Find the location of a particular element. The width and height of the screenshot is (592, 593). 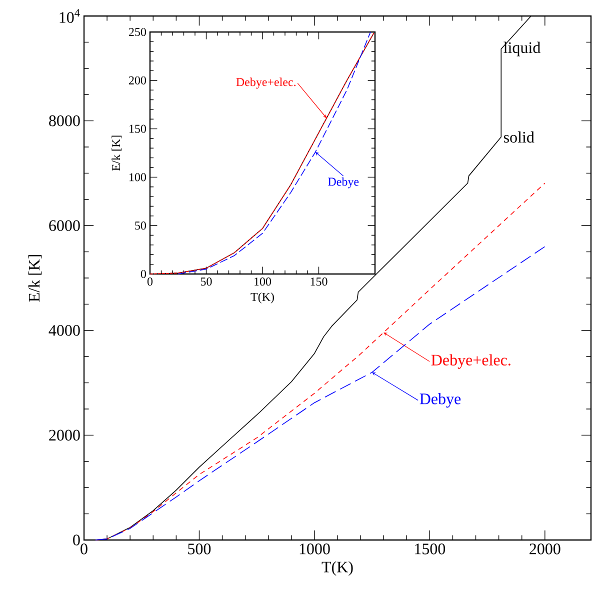

series-label: Debye is located at coordinates (343, 182).